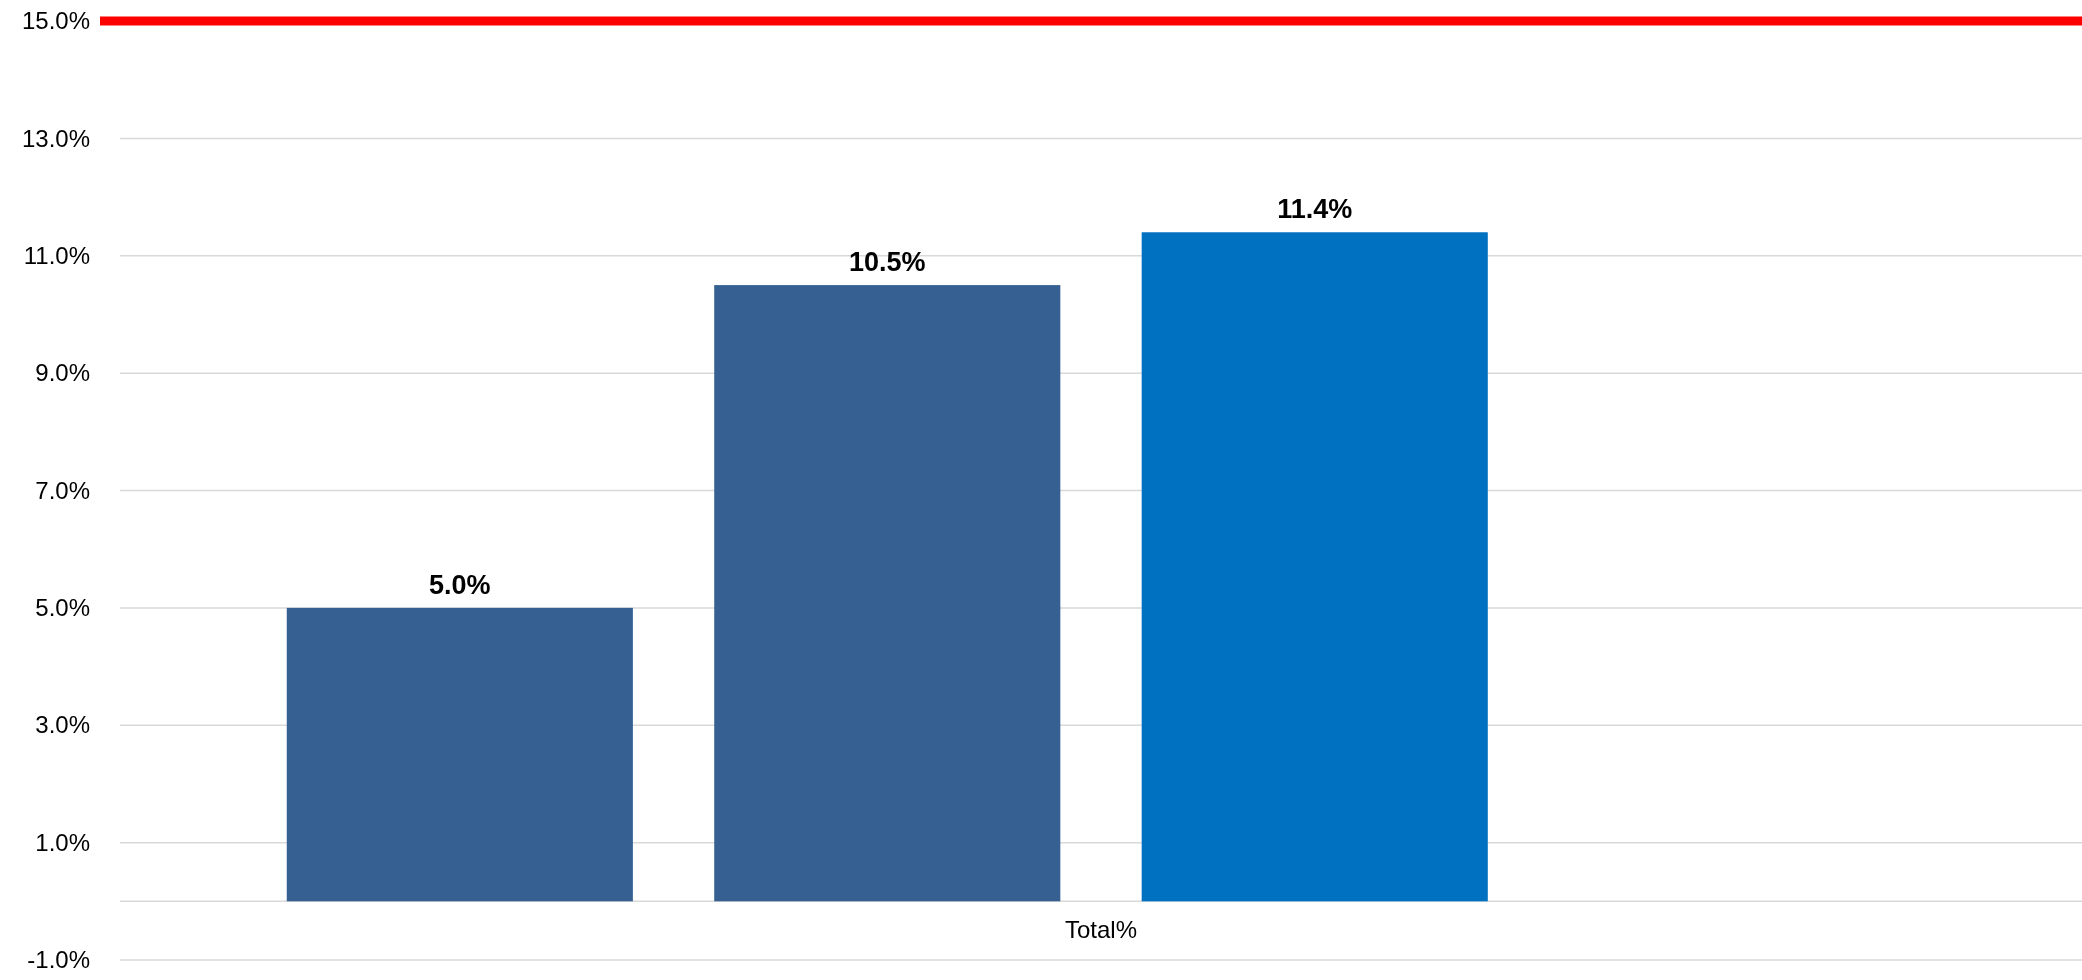 The height and width of the screenshot is (980, 2082). I want to click on y-tick-label: 9.0%, so click(62, 373).